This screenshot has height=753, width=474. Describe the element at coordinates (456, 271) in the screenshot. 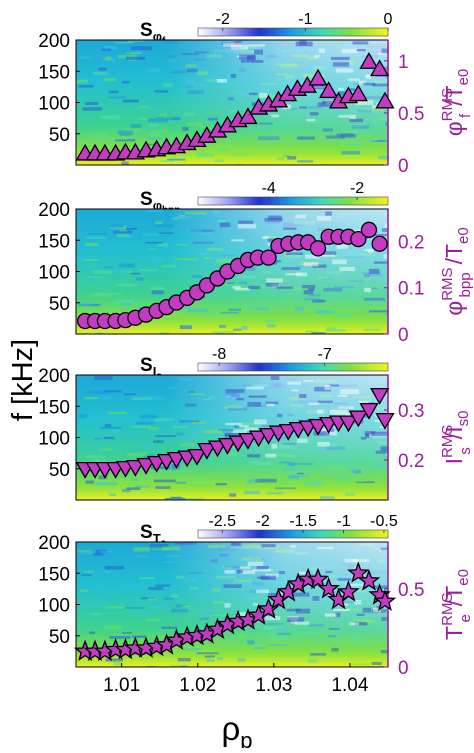

I see `y2-label: φRMSbpp/Te0` at that location.